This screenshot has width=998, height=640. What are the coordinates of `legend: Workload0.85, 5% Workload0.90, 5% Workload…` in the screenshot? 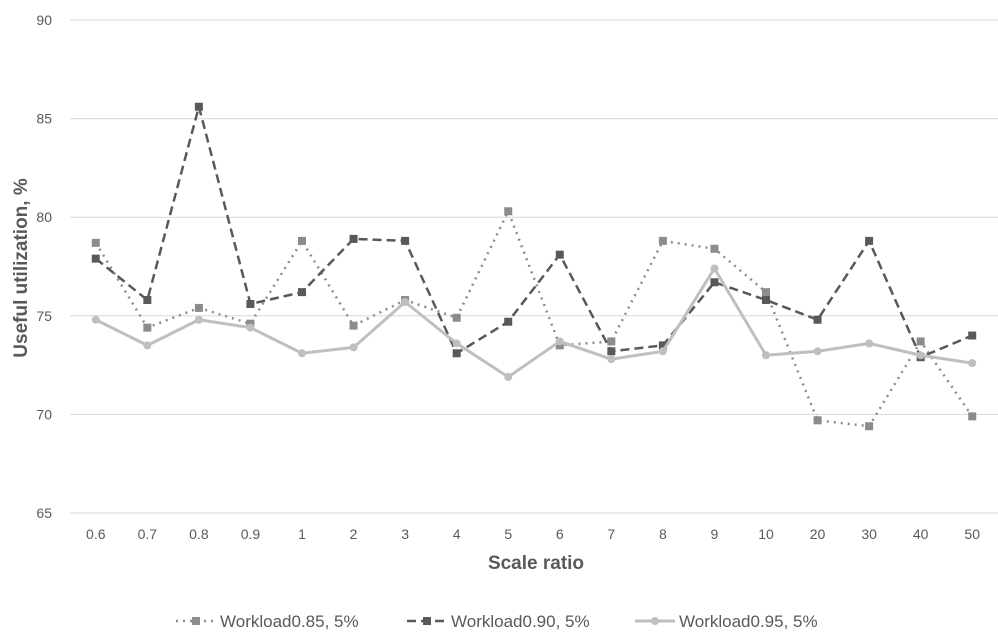 It's located at (497, 621).